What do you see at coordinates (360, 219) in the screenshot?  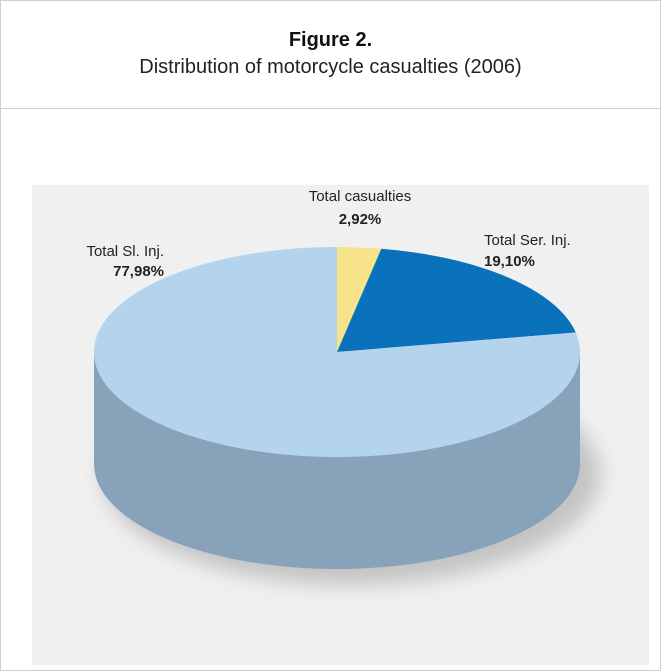 I see `slice-value-1: 2,92%` at bounding box center [360, 219].